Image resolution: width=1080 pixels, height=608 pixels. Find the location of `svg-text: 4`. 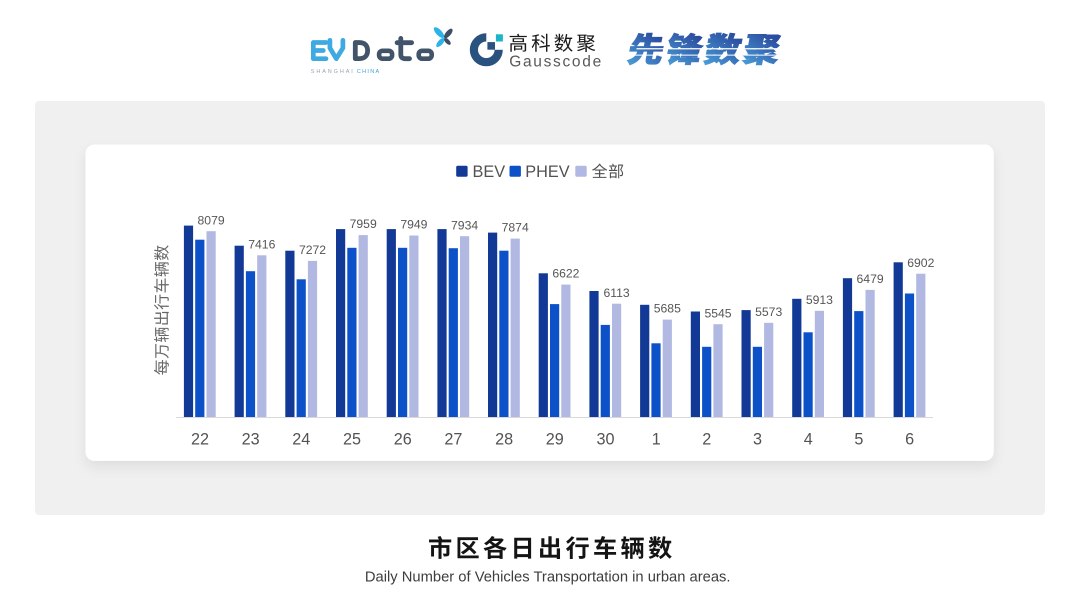

svg-text: 4 is located at coordinates (808, 440).